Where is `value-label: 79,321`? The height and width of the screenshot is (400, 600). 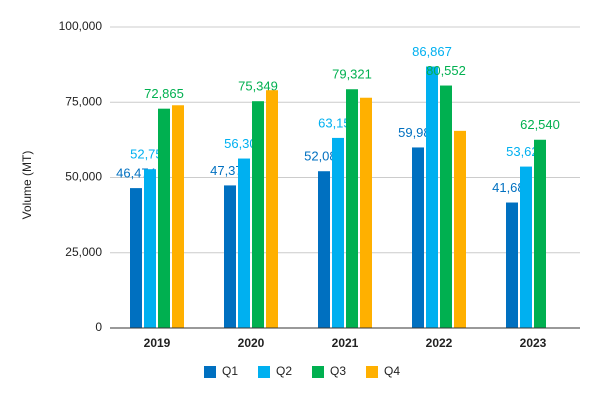 value-label: 79,321 is located at coordinates (352, 74).